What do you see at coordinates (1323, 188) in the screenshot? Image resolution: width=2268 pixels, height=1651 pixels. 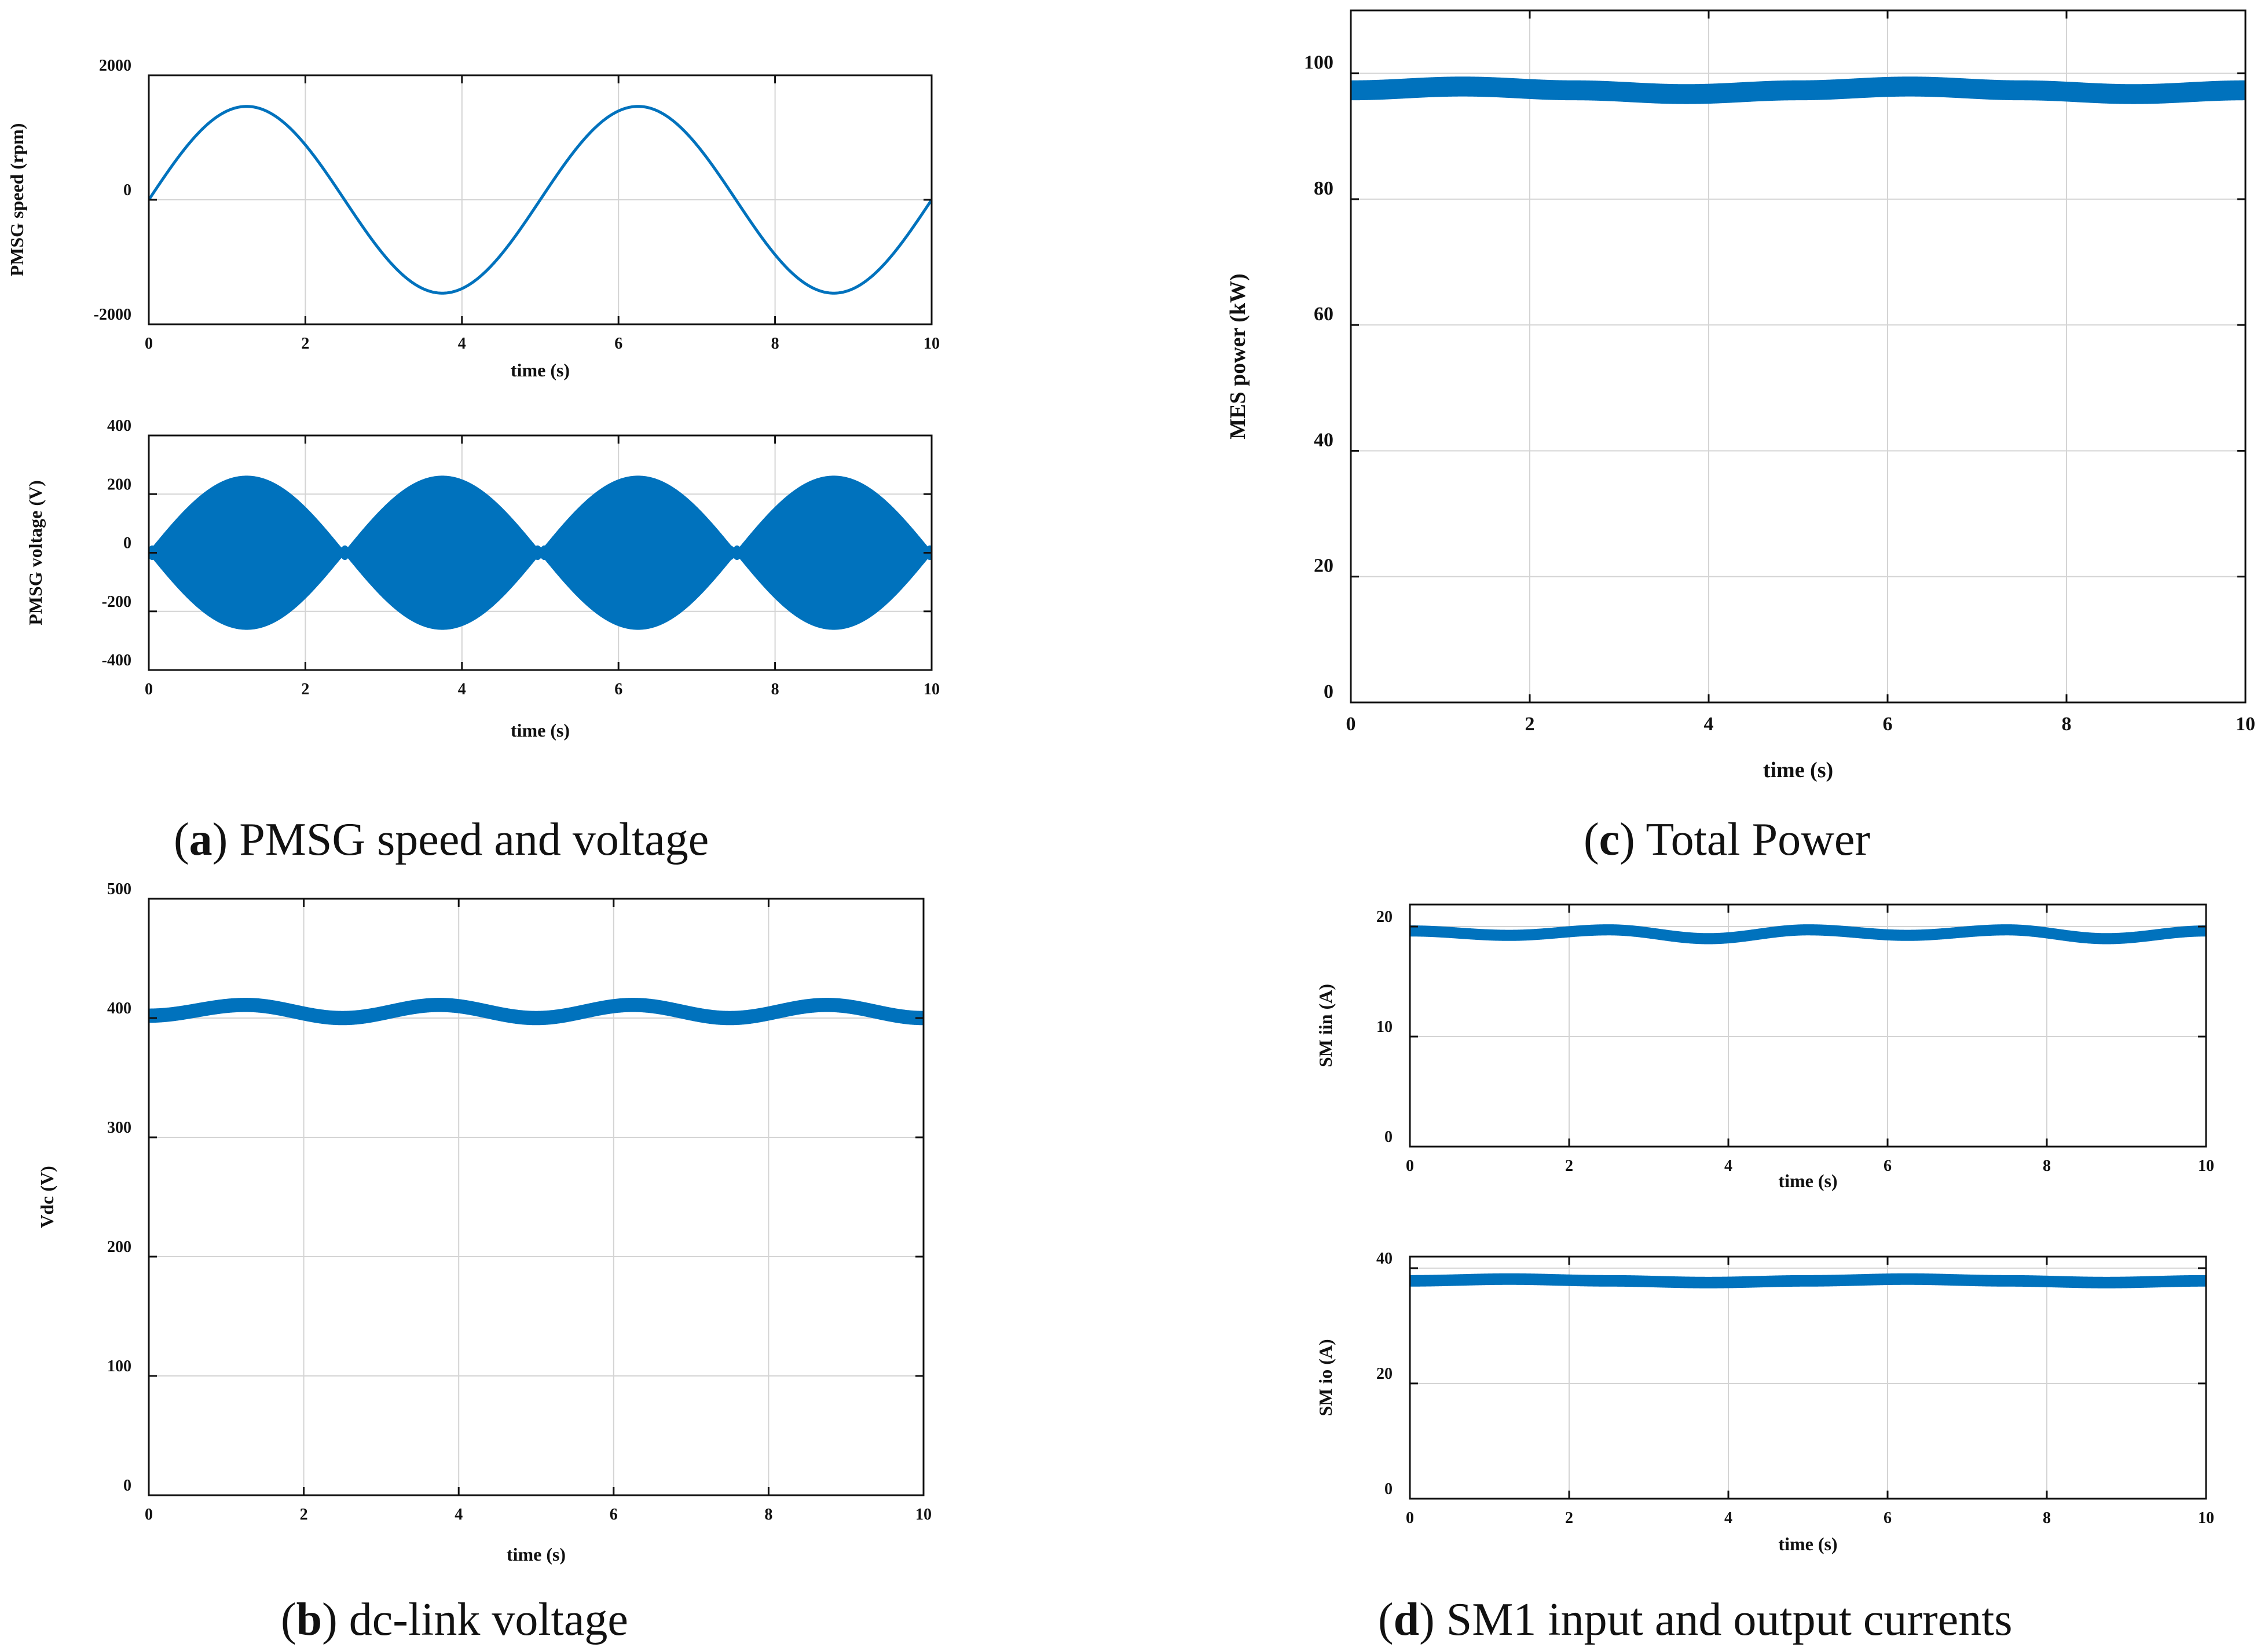 I see `y-tick-label: 80` at bounding box center [1323, 188].